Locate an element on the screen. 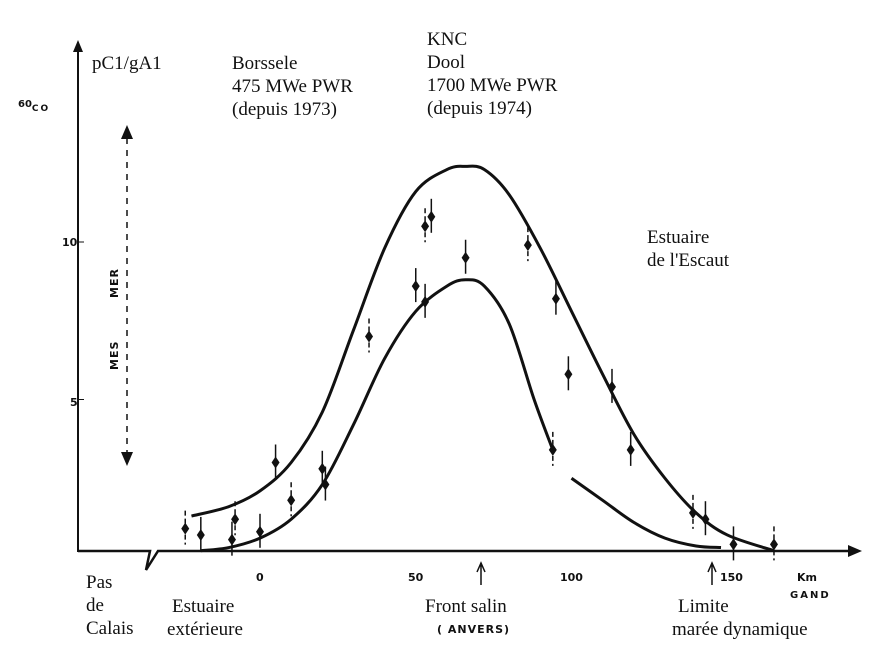  x-axis-unit: Km is located at coordinates (807, 577).